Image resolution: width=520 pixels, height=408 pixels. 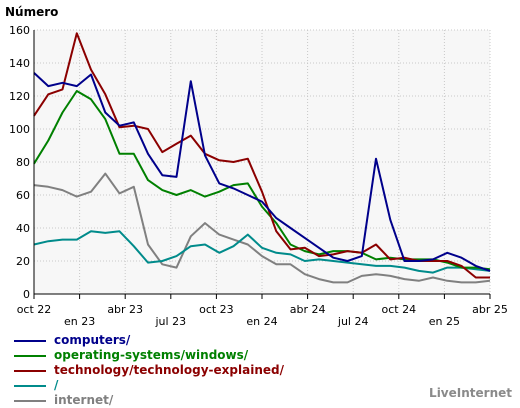 I want to click on legend-swatch-computers, so click(x=30, y=341).